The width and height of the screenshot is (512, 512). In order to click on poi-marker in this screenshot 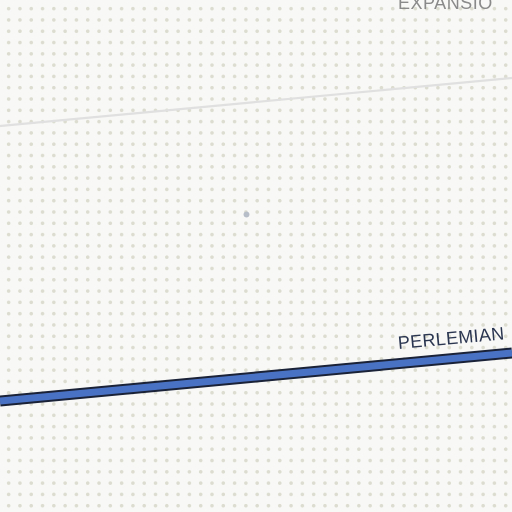, I will do `click(246, 214)`.